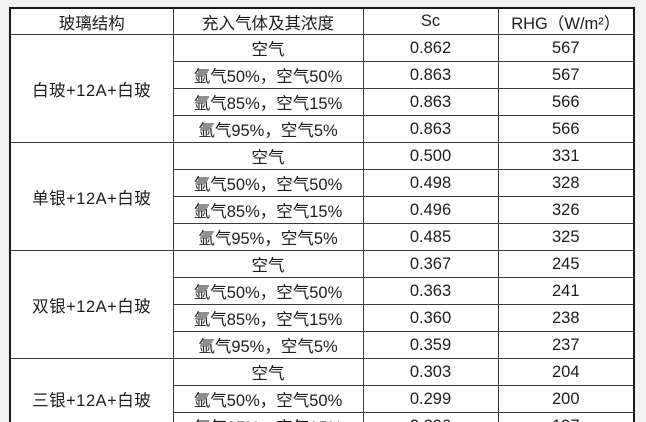 The height and width of the screenshot is (422, 646). I want to click on table-row: 氩气85%，空气15% 0.296 197, so click(322, 417).